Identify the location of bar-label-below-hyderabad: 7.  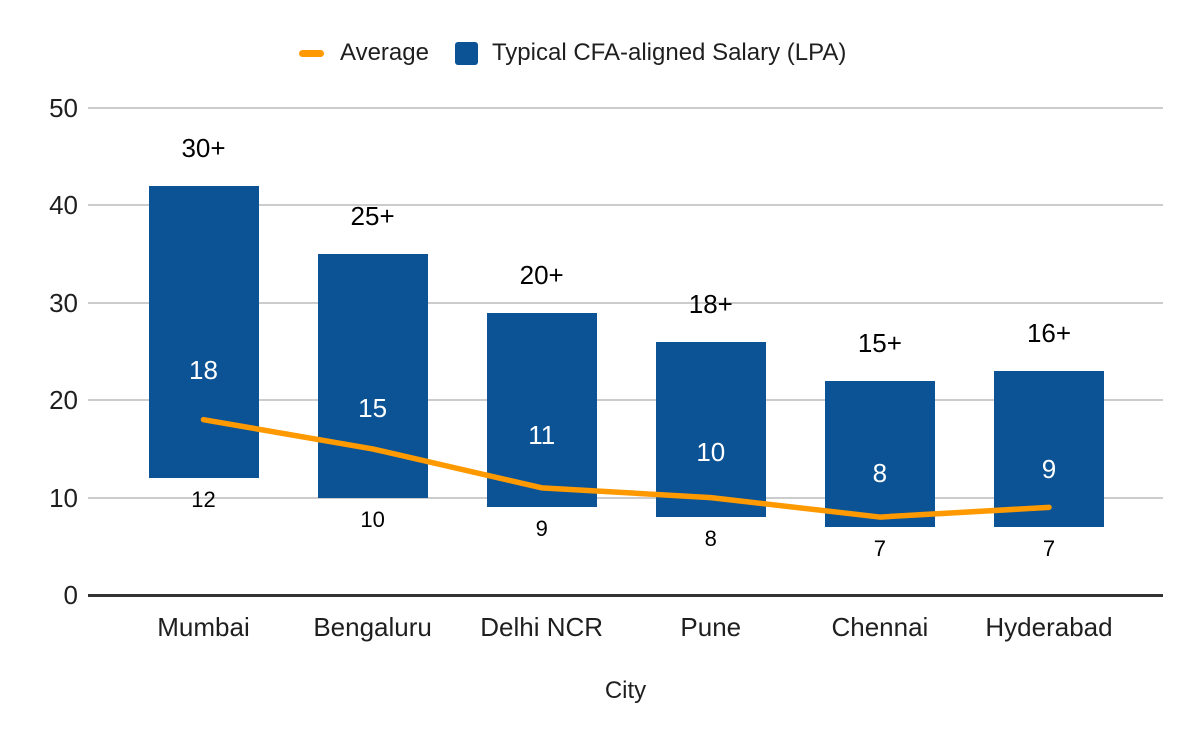
(1049, 548).